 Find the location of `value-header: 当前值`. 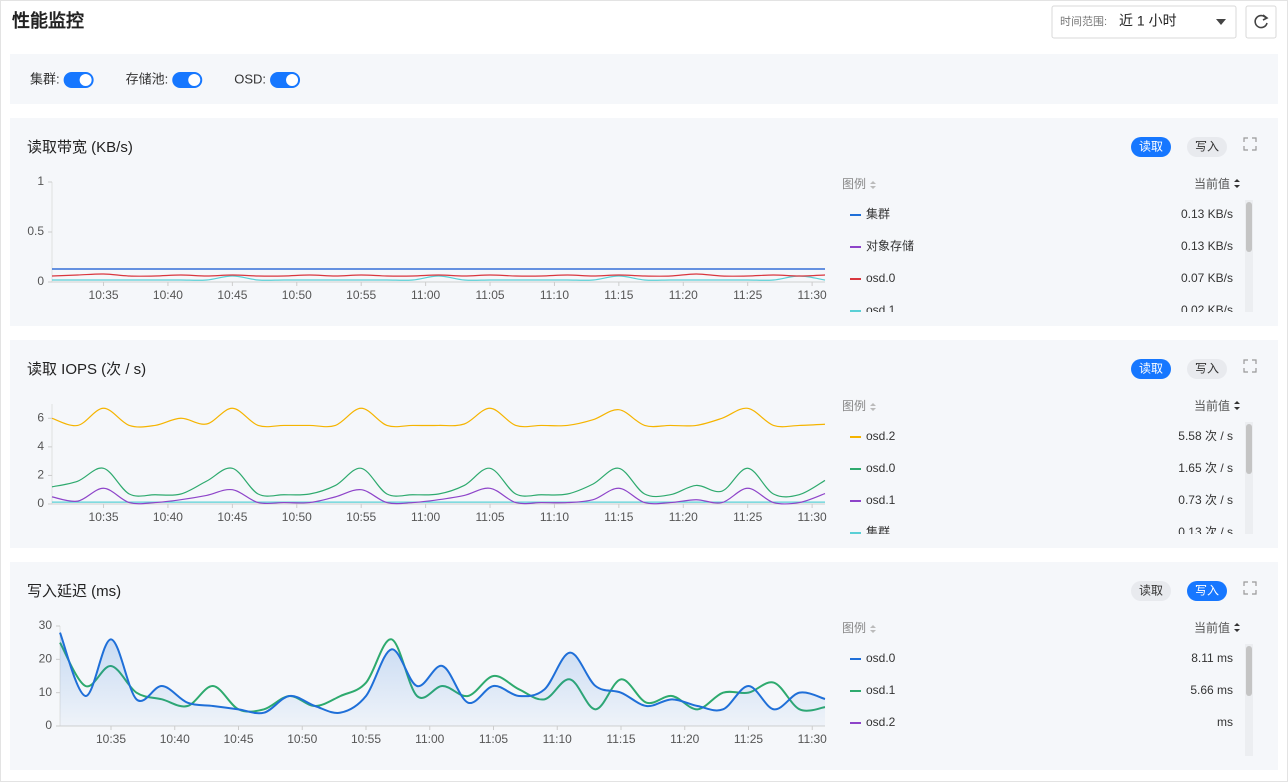

value-header: 当前值 is located at coordinates (1212, 183).